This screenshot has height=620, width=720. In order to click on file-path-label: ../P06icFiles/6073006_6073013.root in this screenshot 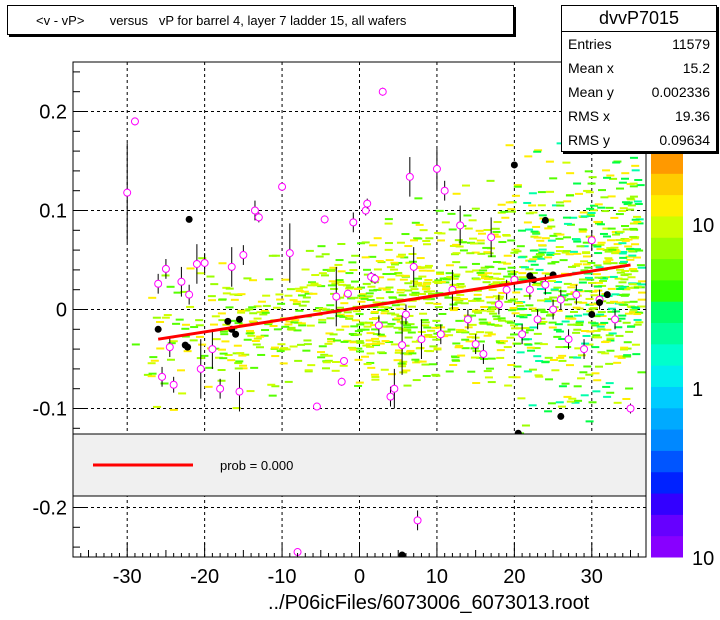, I will do `click(429, 603)`.